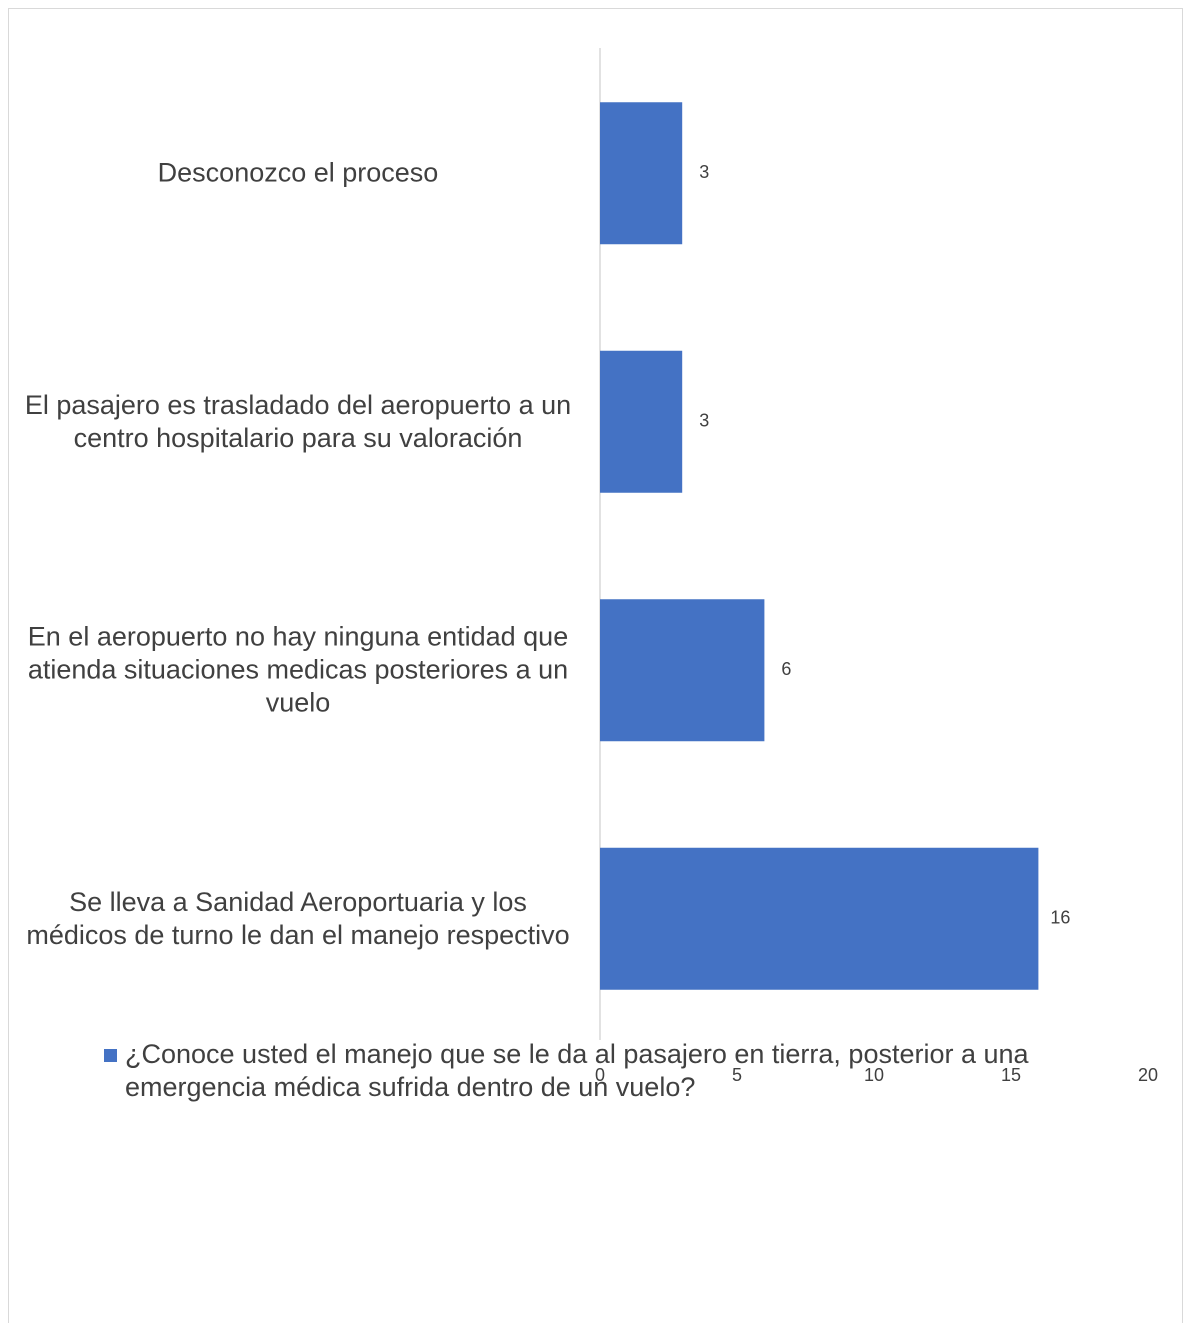 This screenshot has height=1323, width=1191. Describe the element at coordinates (1060, 918) in the screenshot. I see `data-label: 16` at that location.